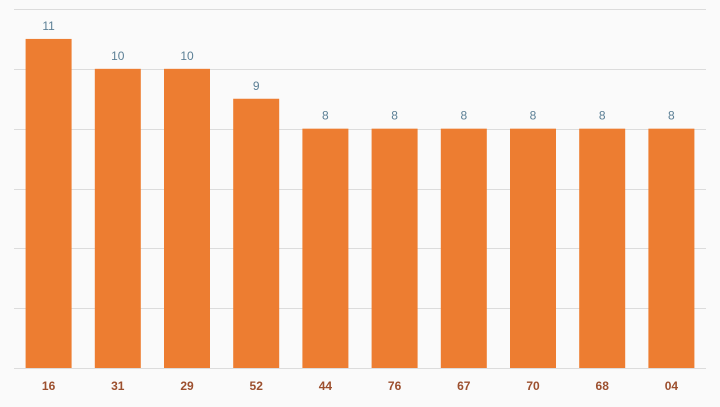 This screenshot has width=720, height=407. I want to click on x-tick-label: 16, so click(49, 386).